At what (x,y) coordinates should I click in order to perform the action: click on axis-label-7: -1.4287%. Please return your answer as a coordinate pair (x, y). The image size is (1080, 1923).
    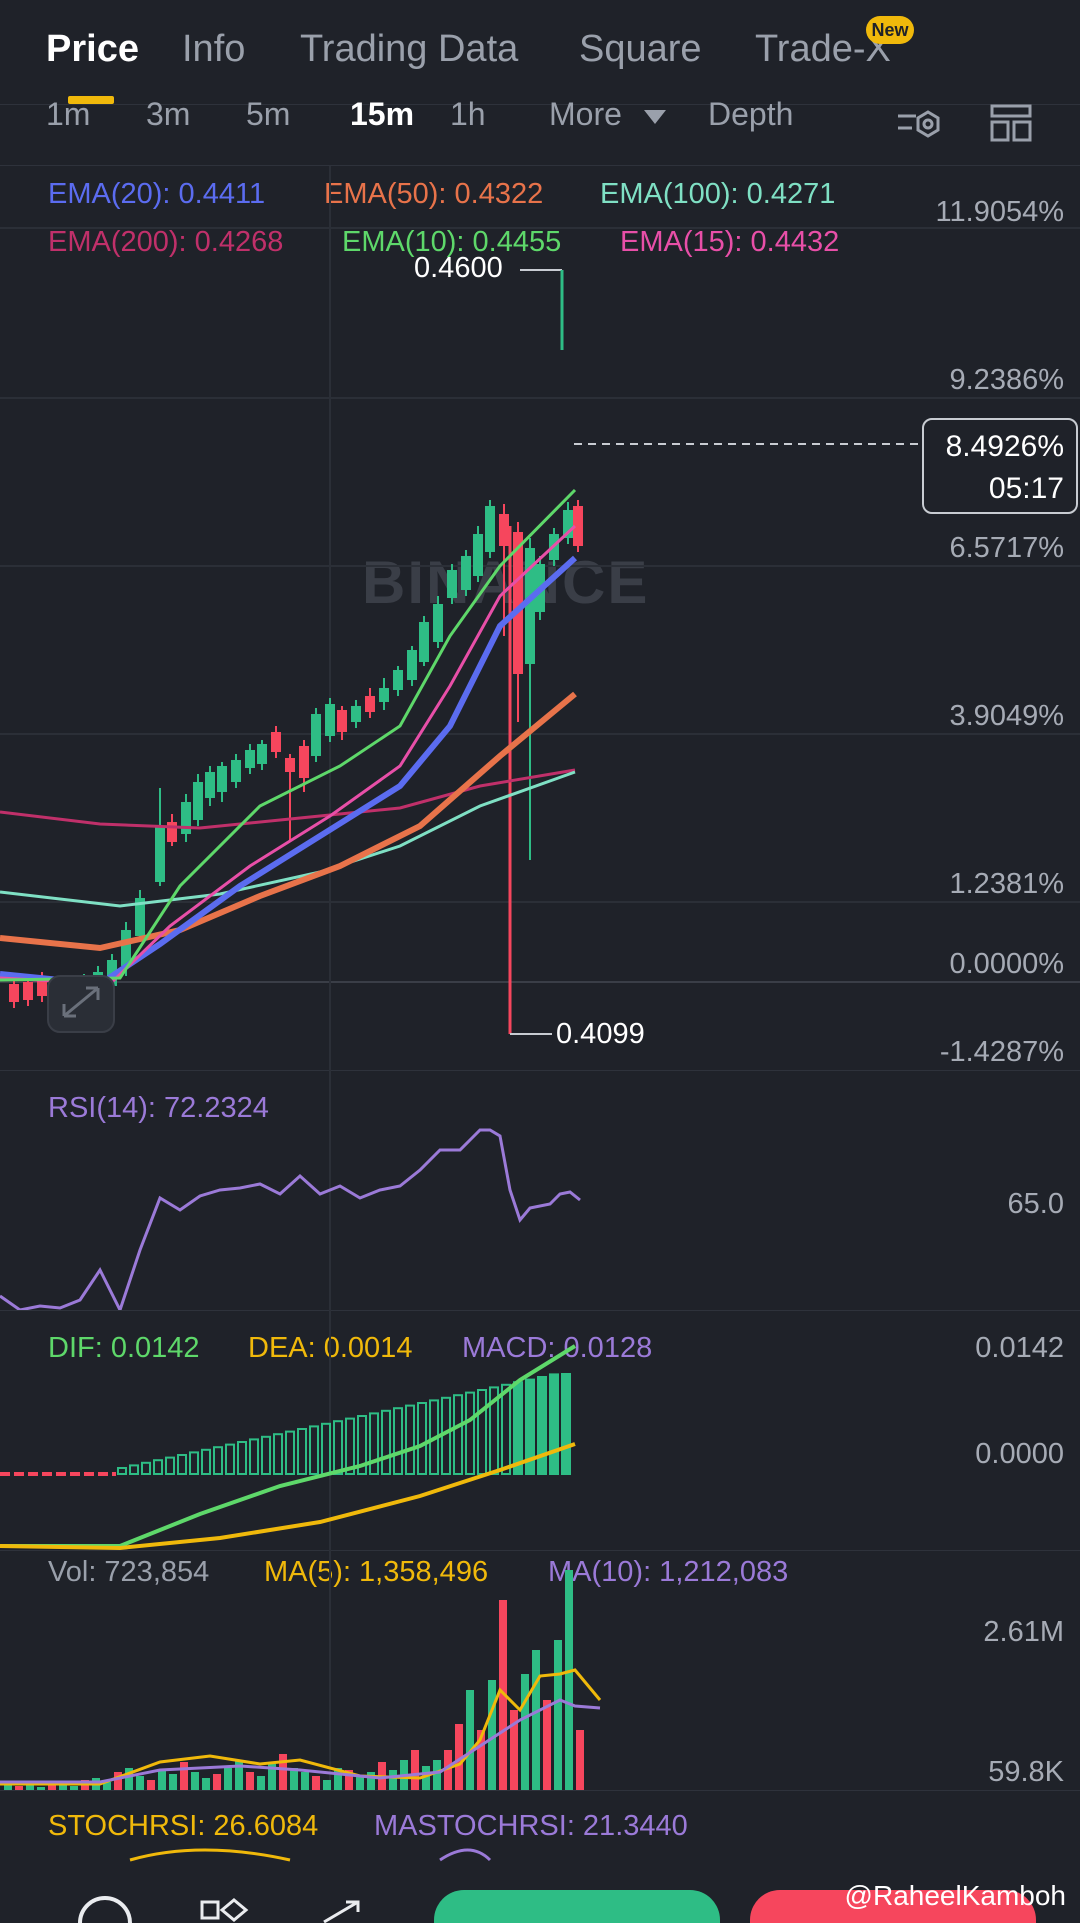
    Looking at the image, I should click on (1001, 1052).